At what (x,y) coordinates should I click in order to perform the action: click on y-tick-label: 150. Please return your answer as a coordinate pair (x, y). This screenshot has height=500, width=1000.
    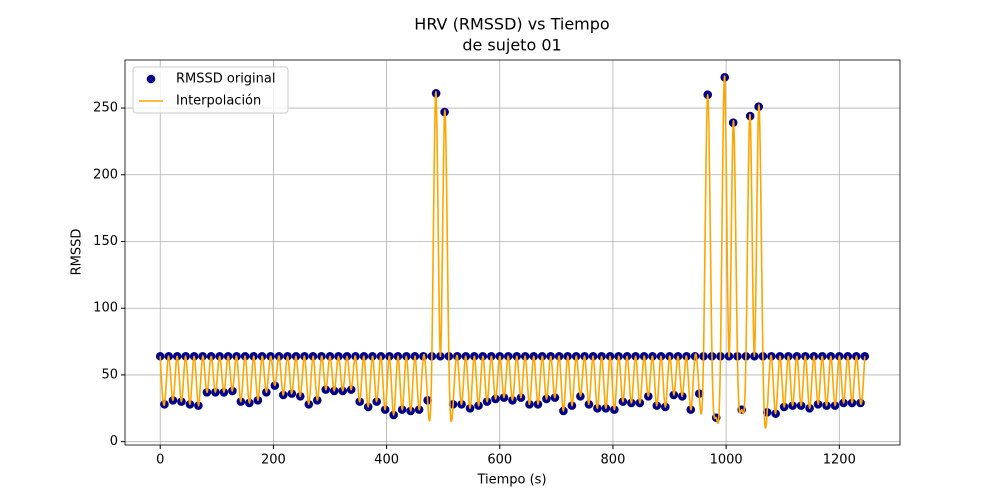
    Looking at the image, I should click on (105, 241).